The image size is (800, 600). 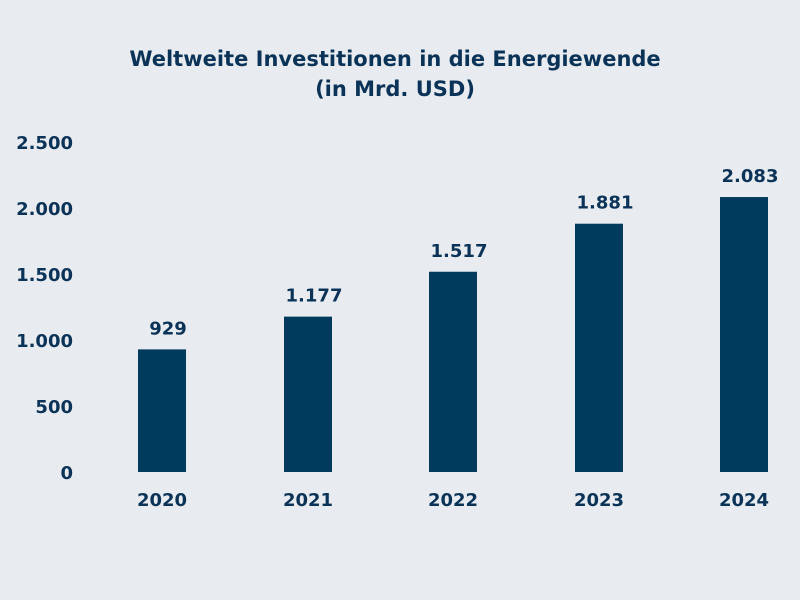 What do you see at coordinates (314, 296) in the screenshot?
I see `data-label: 1.177` at bounding box center [314, 296].